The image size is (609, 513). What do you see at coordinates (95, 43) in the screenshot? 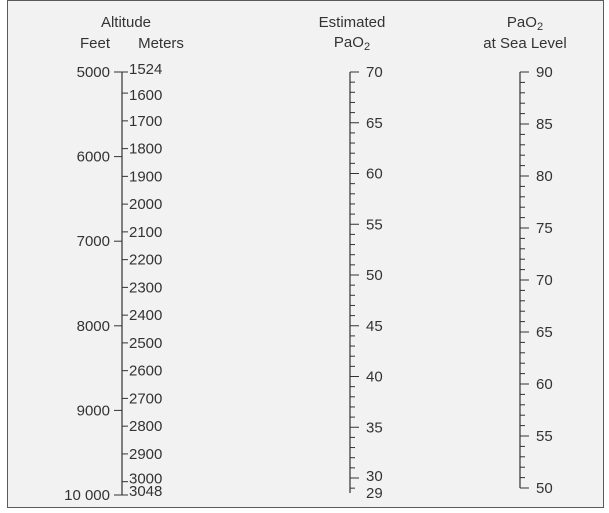
I see `feet-header: Feet` at bounding box center [95, 43].